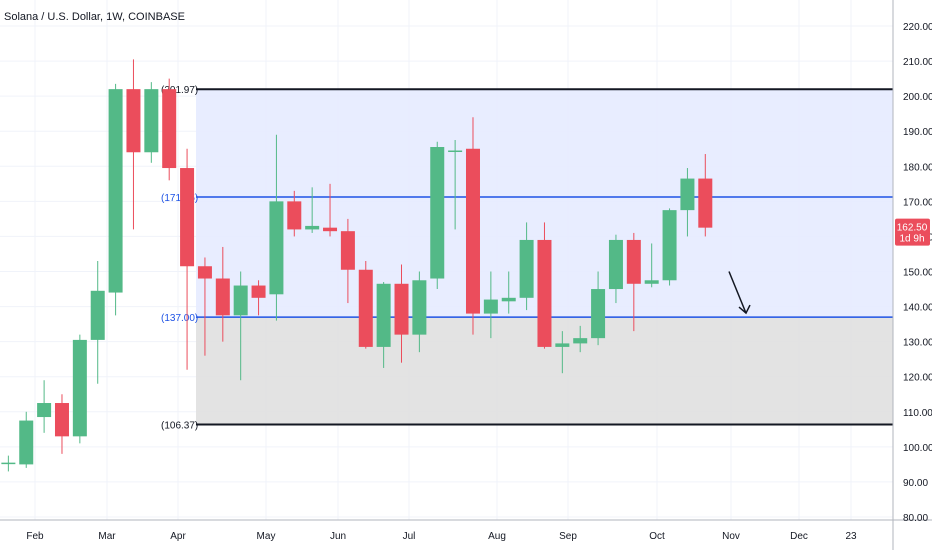 The image size is (932, 550). Describe the element at coordinates (107, 536) in the screenshot. I see `date-label-1: Mar` at that location.